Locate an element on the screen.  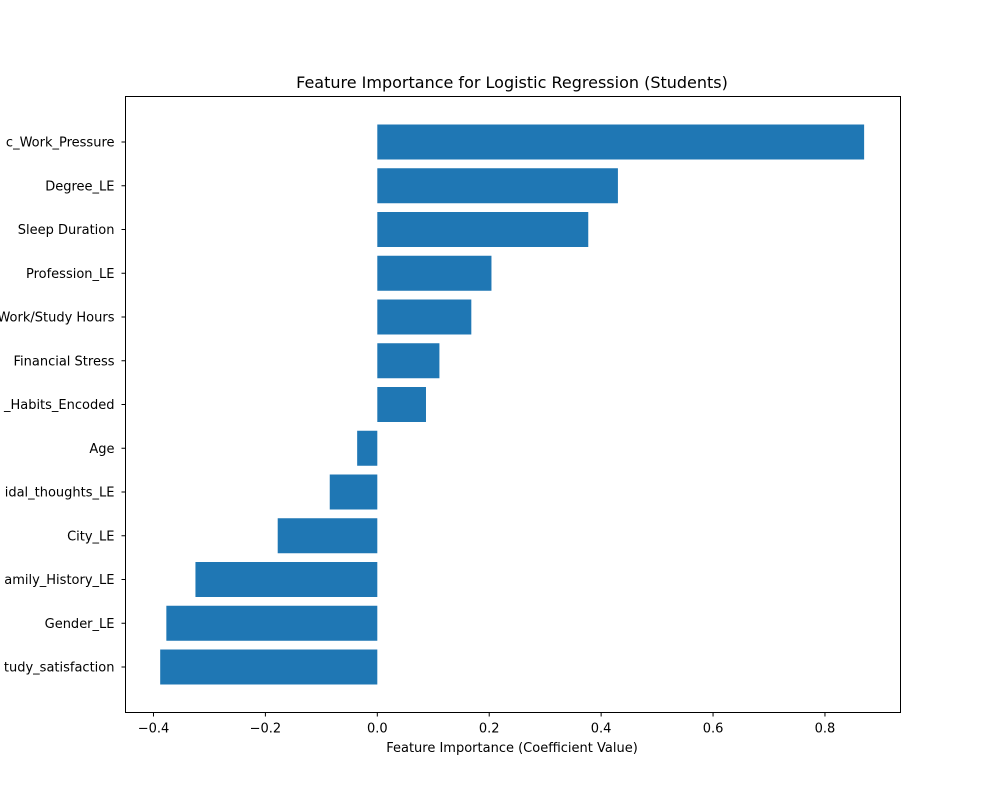
x-tick-label-0: −0.4 is located at coordinates (154, 729).